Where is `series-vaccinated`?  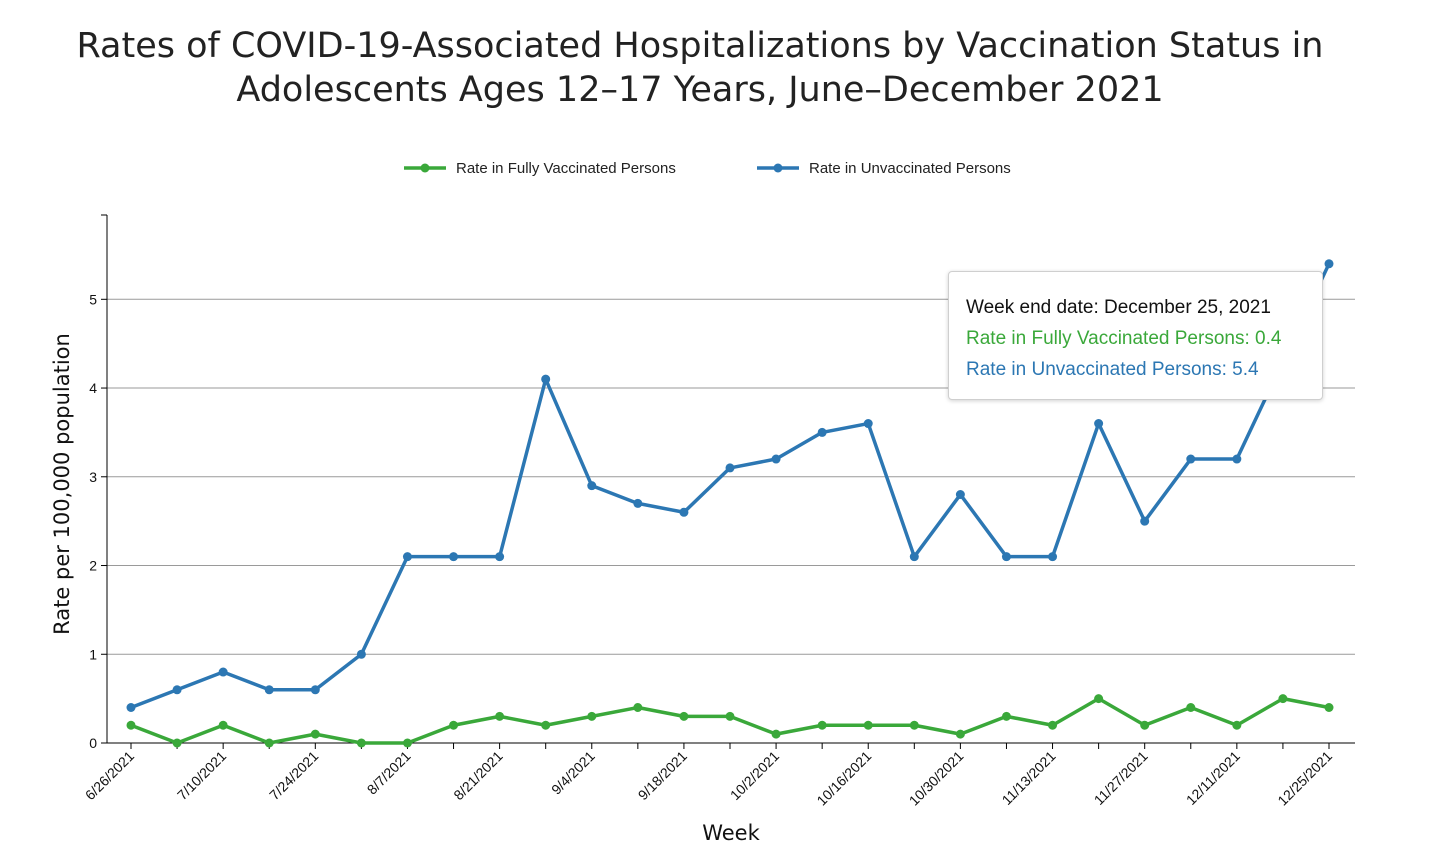 series-vaccinated is located at coordinates (730, 721).